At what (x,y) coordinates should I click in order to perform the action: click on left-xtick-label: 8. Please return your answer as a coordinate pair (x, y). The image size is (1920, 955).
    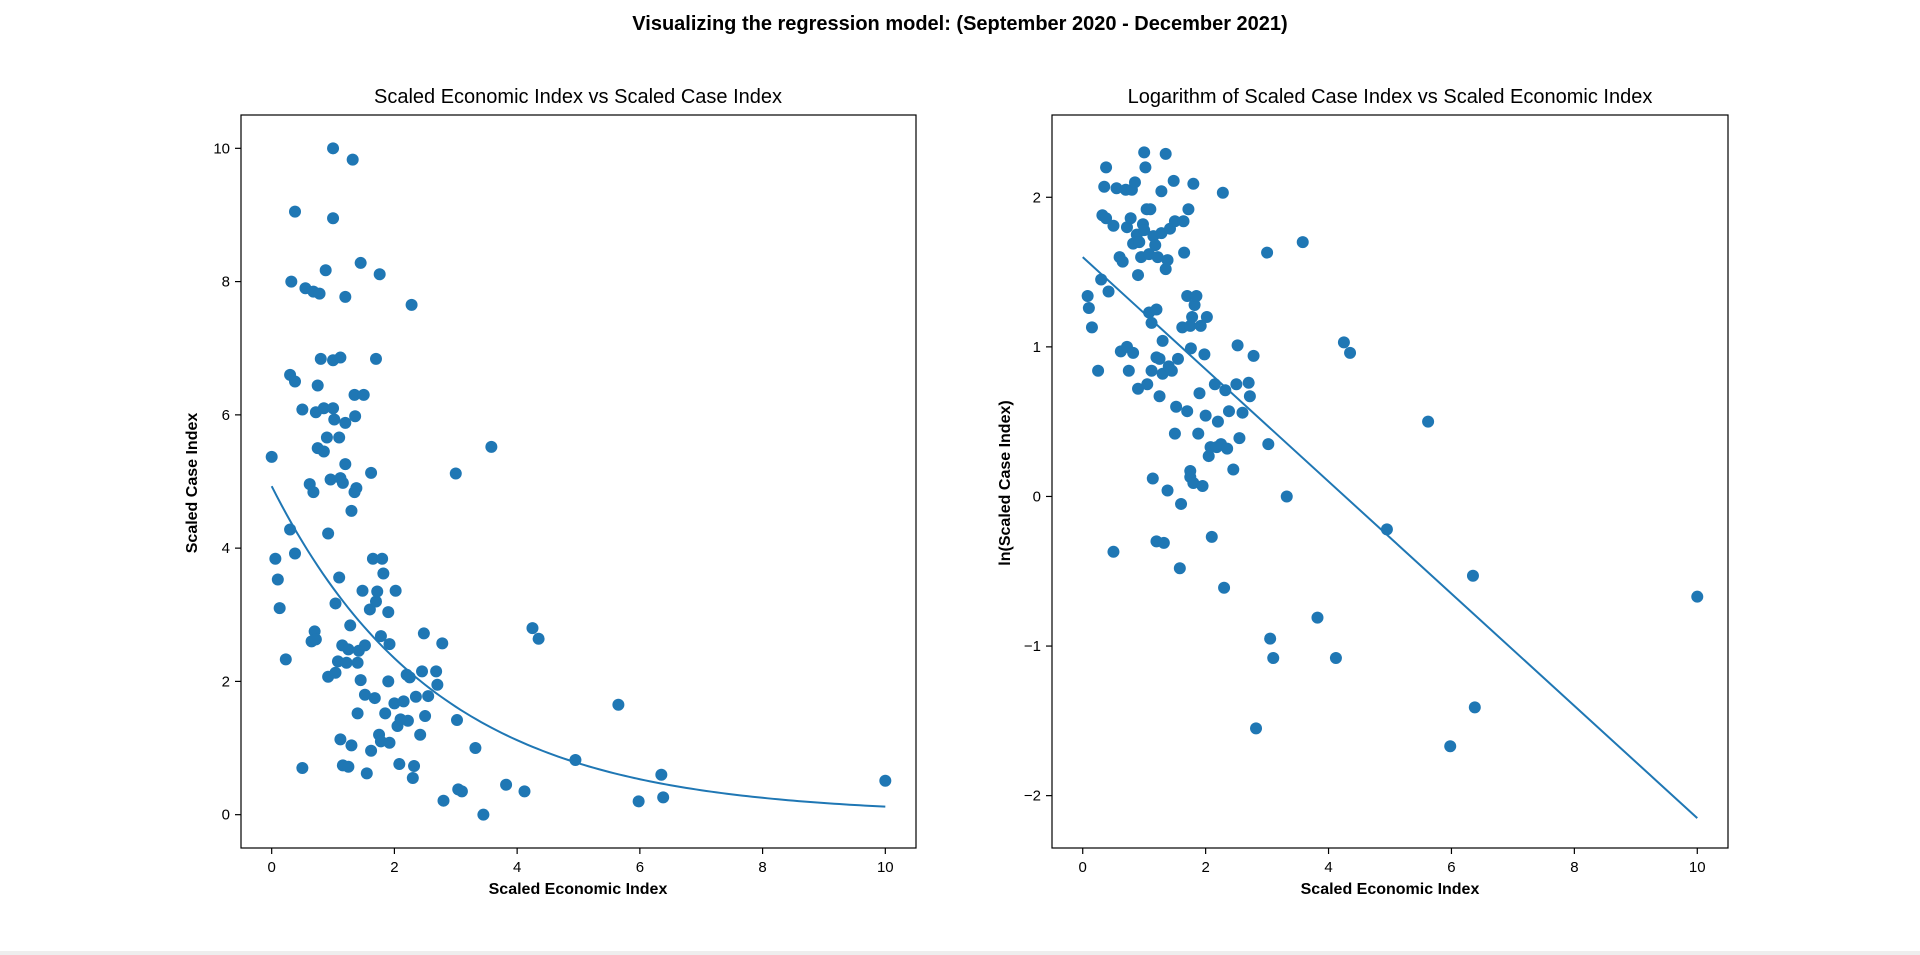
    Looking at the image, I should click on (762, 867).